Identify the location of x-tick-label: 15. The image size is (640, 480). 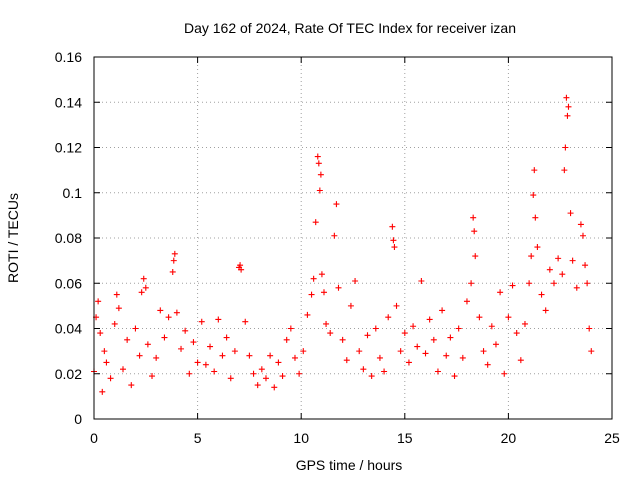
(405, 438).